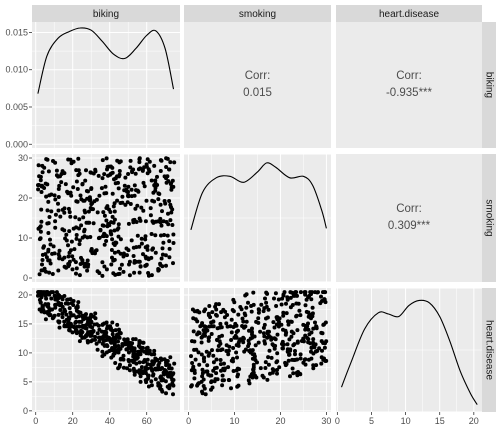 The height and width of the screenshot is (432, 504). What do you see at coordinates (257, 350) in the screenshot?
I see `panel-heart.disease-smoking` at bounding box center [257, 350].